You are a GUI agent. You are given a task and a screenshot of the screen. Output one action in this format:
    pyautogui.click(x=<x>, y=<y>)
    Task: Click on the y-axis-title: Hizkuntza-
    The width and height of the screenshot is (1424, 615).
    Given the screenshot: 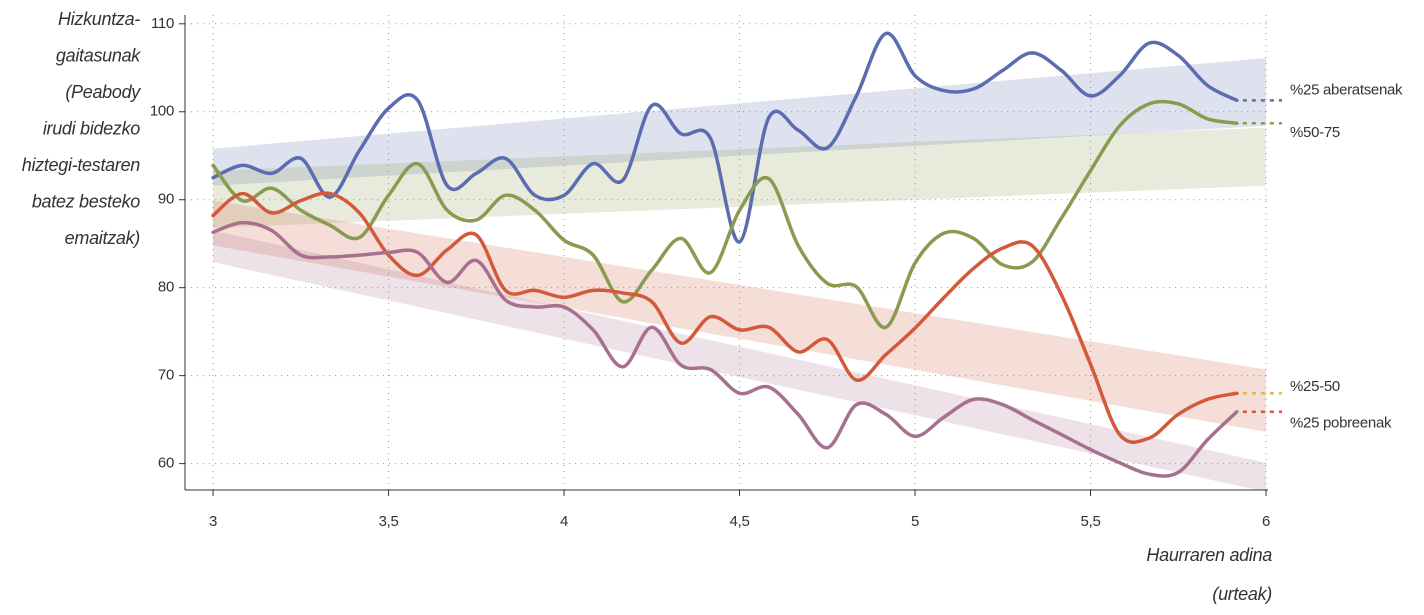 What is the action you would take?
    pyautogui.click(x=99, y=19)
    